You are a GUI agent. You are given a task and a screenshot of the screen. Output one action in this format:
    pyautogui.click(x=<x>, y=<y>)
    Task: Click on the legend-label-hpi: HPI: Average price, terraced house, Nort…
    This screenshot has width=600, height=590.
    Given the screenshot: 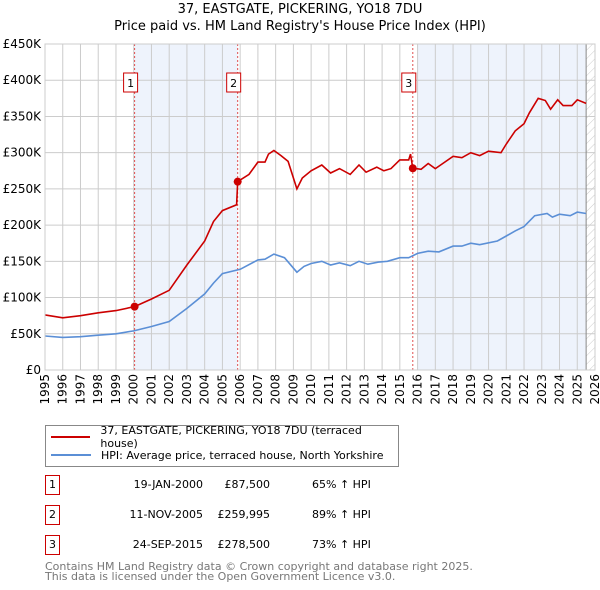 What is the action you would take?
    pyautogui.click(x=242, y=455)
    